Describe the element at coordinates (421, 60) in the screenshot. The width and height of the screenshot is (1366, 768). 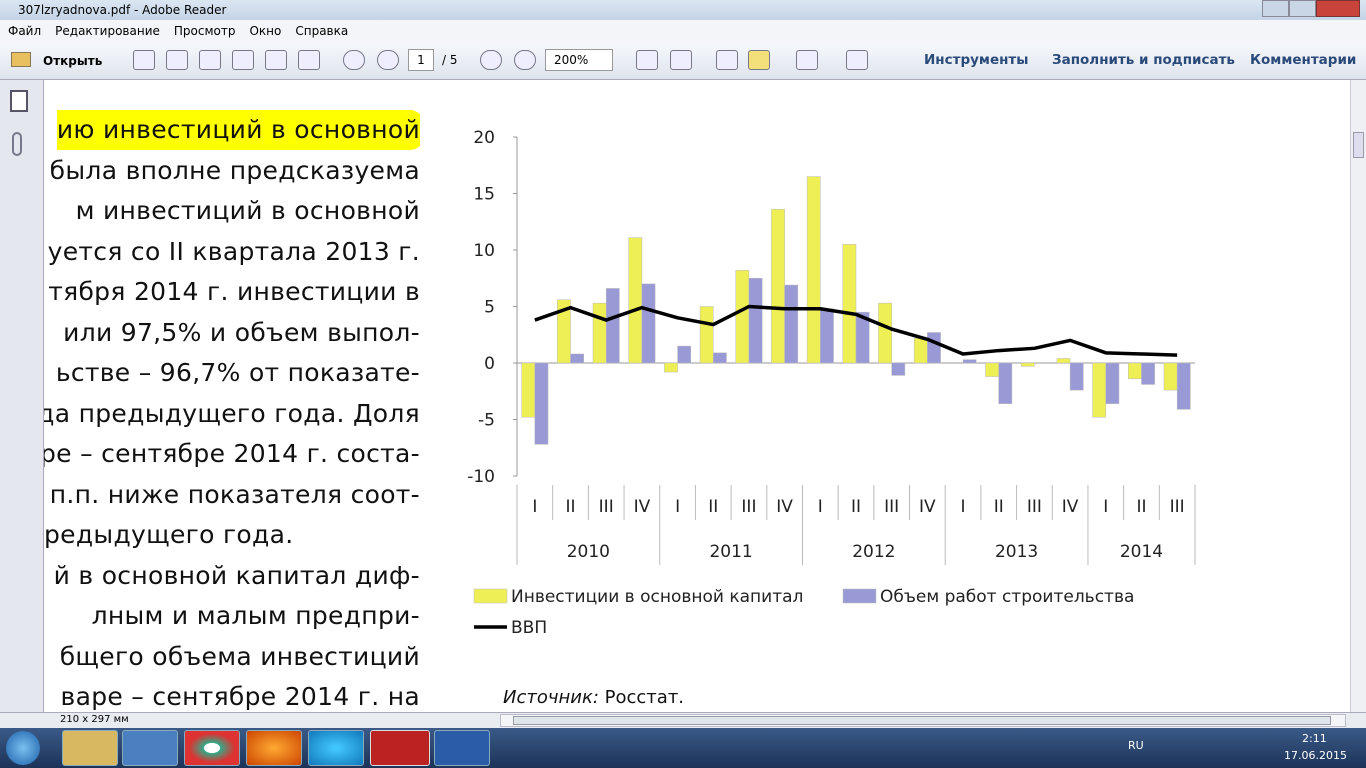
I see `page-input: 1` at that location.